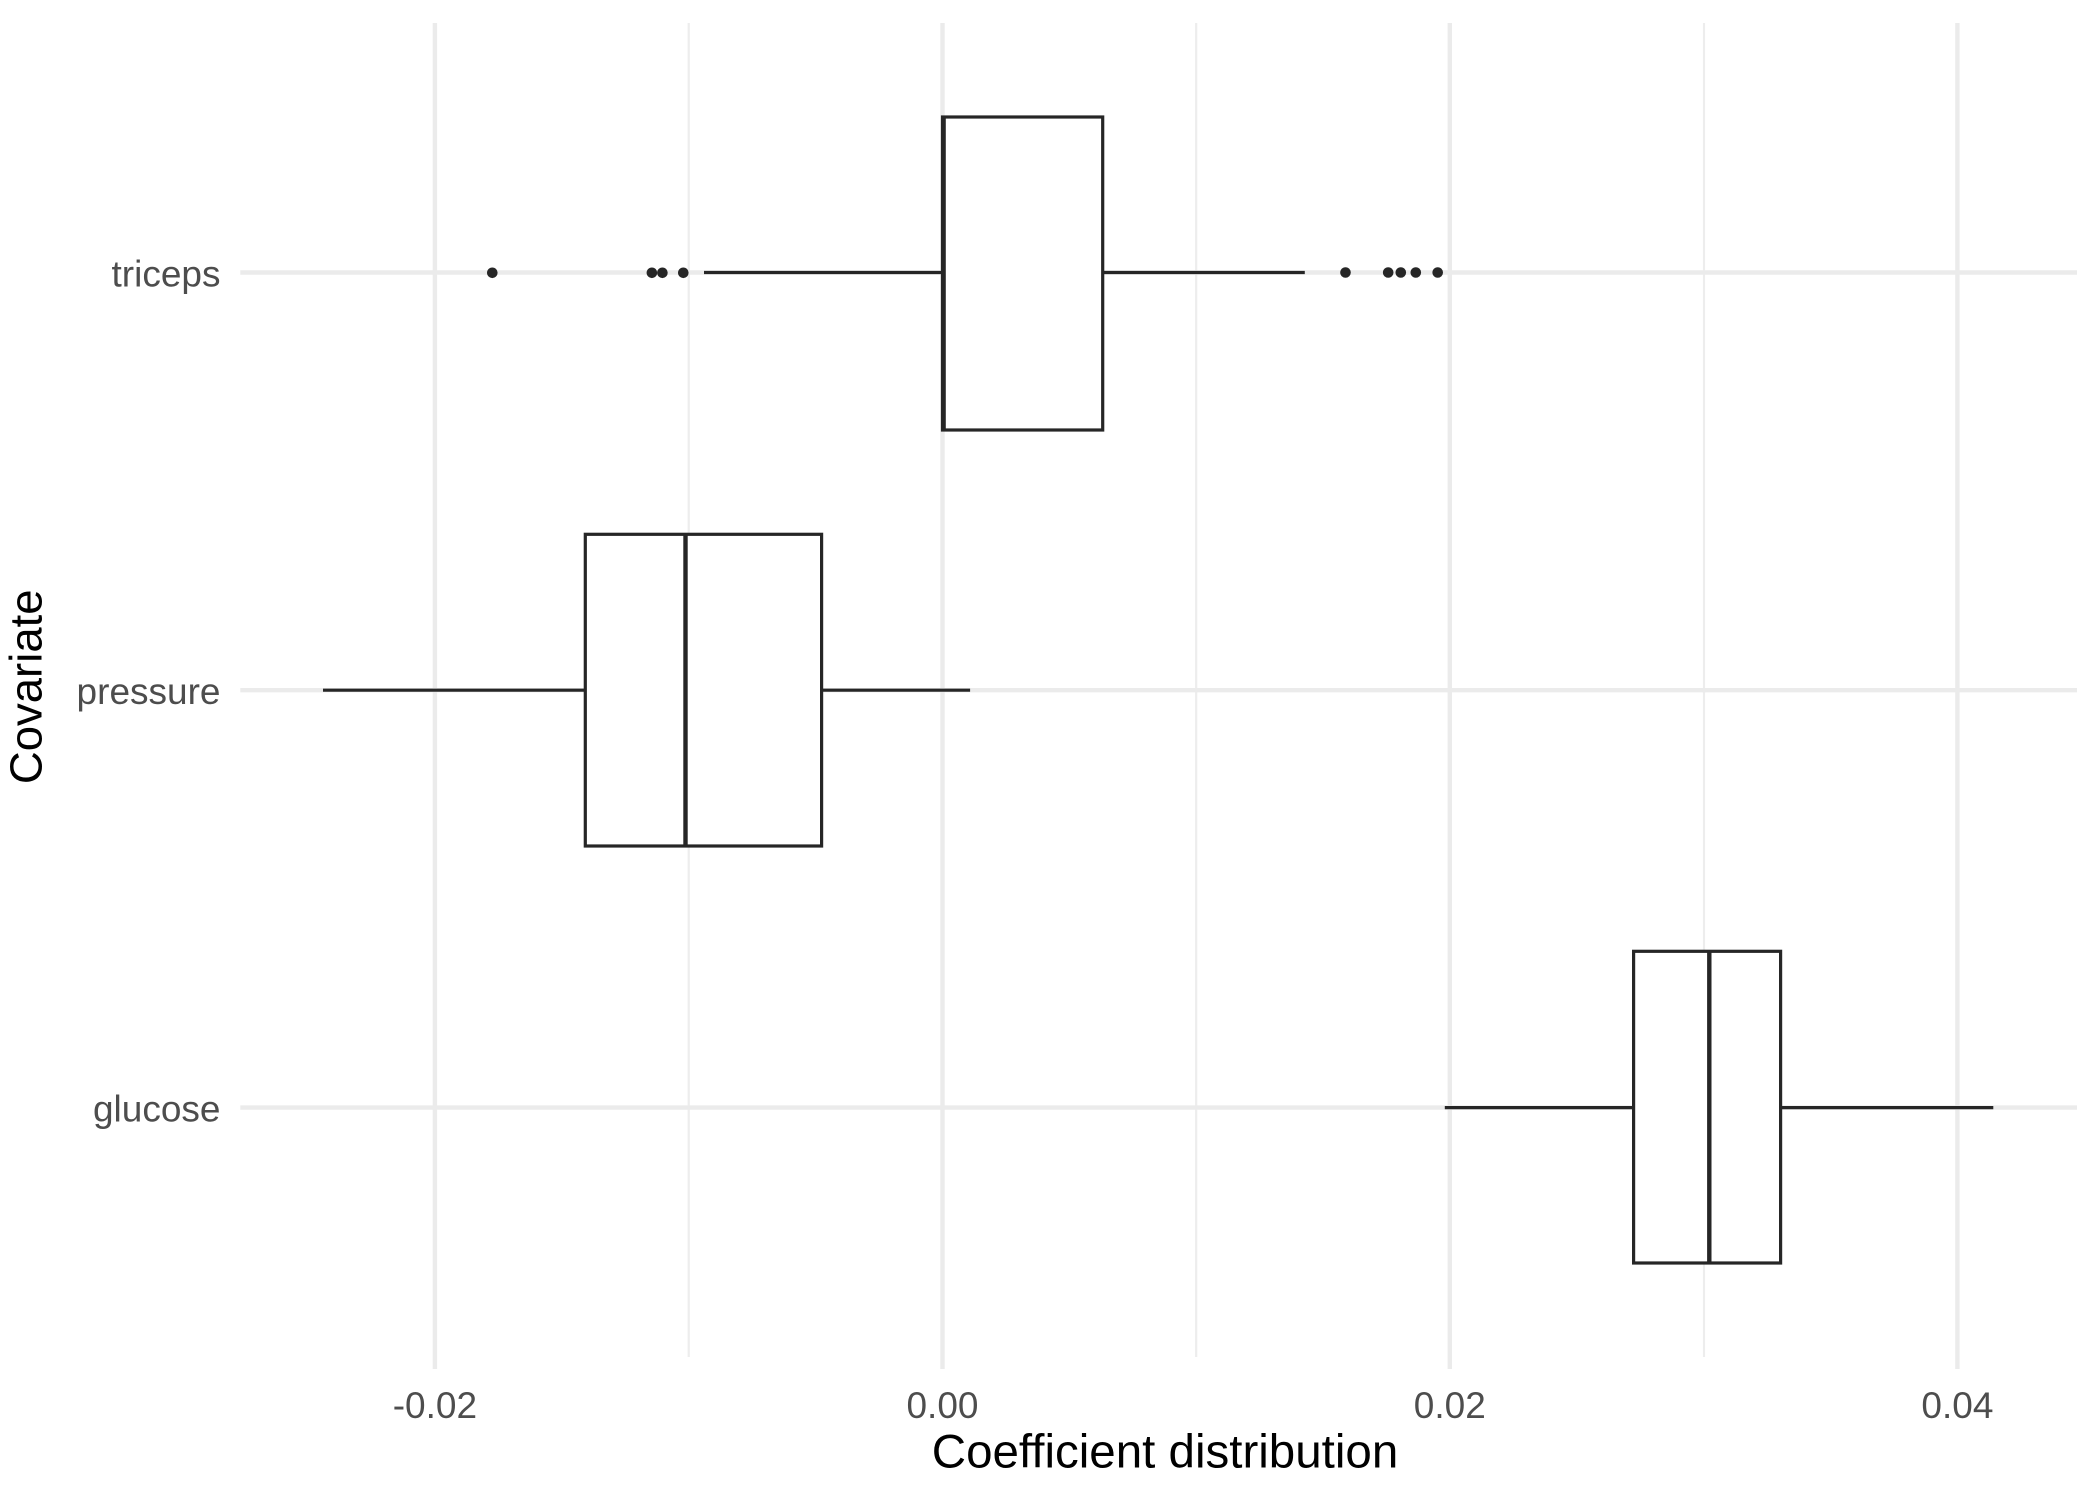 The height and width of the screenshot is (1500, 2100). Describe the element at coordinates (157, 1108) in the screenshot. I see `svg-text: glucose` at that location.